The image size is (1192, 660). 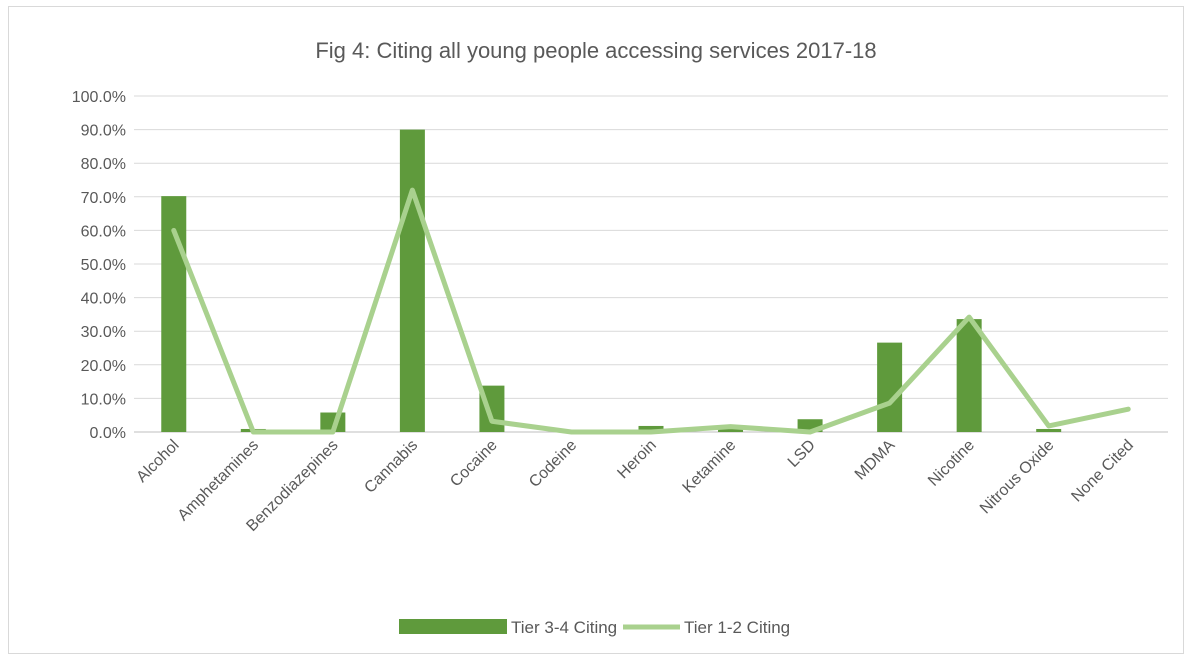 I want to click on x-category-label: MDMA, so click(x=875, y=460).